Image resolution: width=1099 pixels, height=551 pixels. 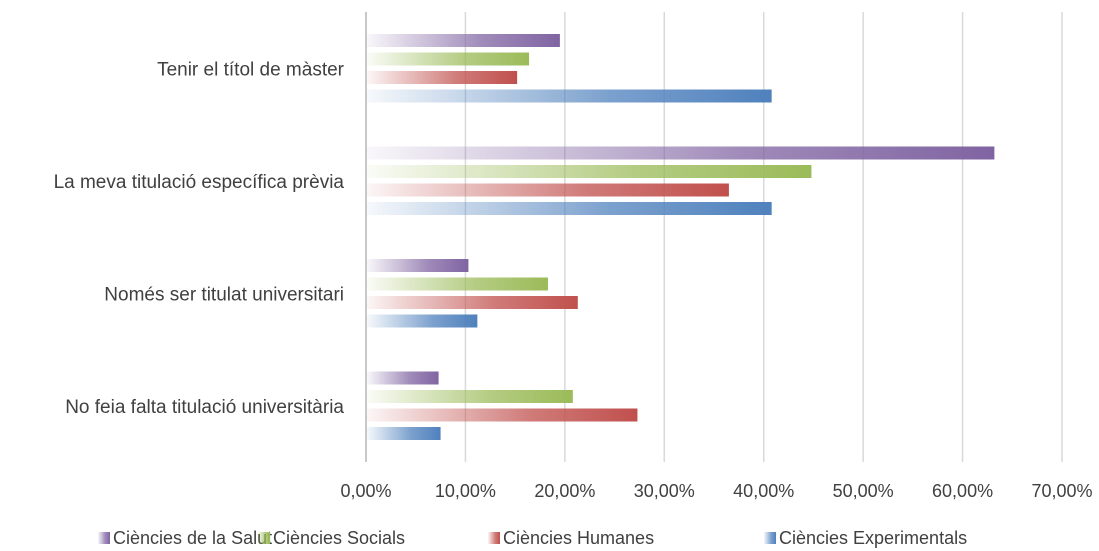 I want to click on bar-ciències-humanes-2, so click(x=548, y=190).